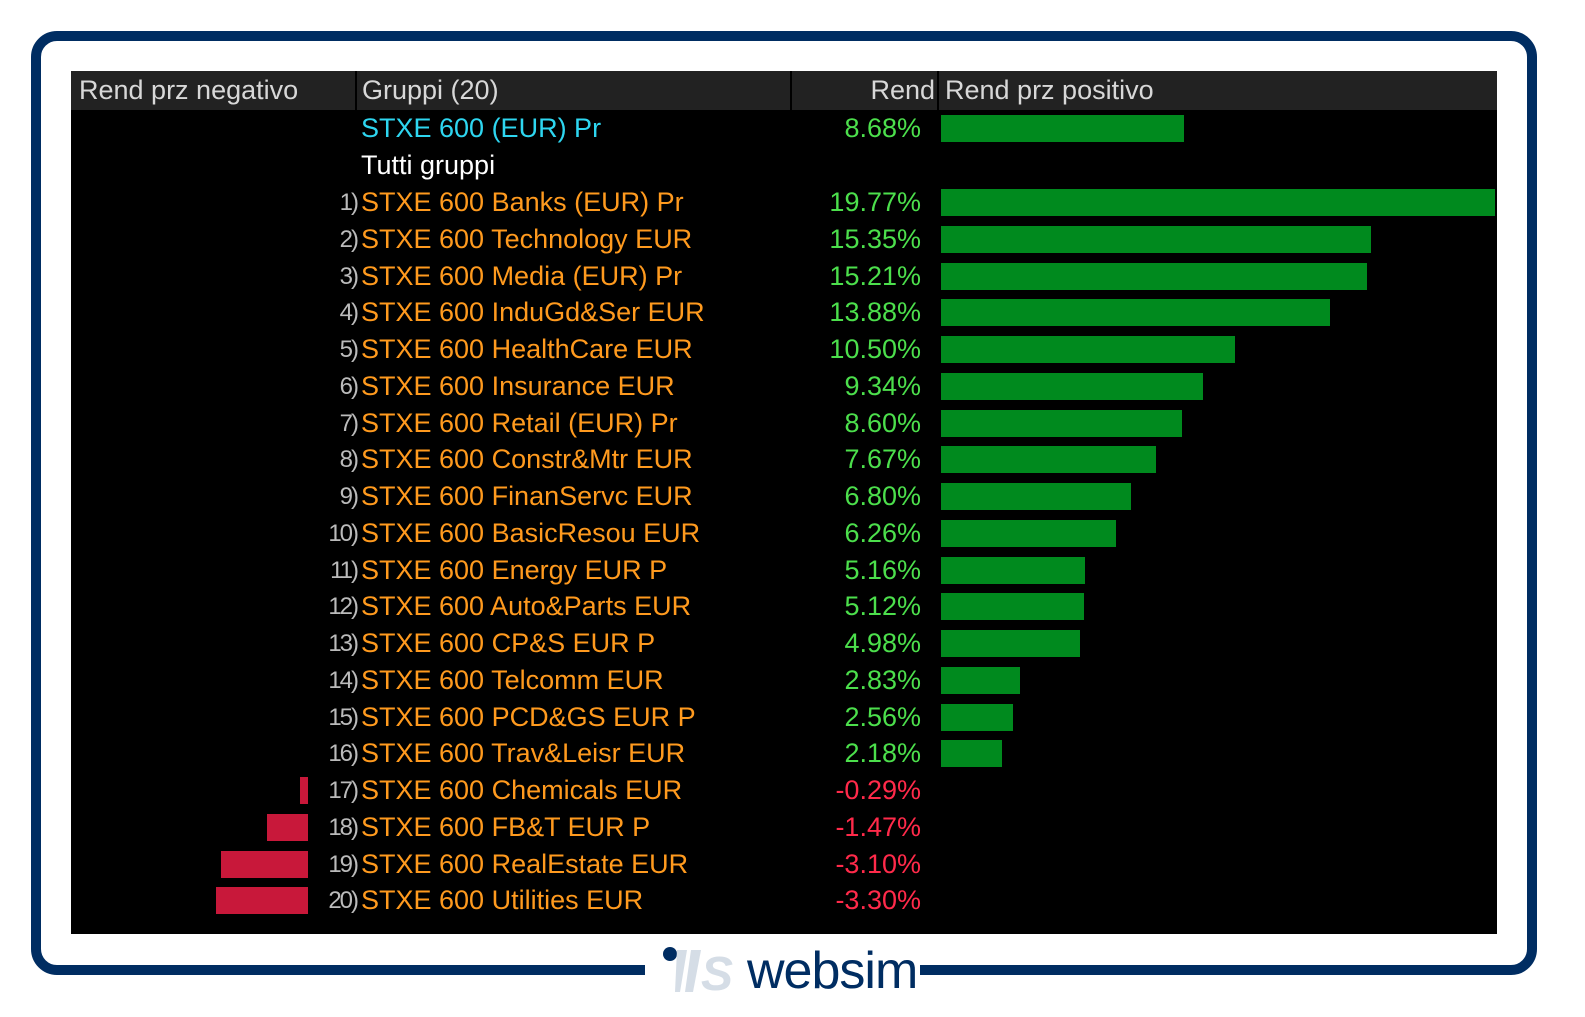 The width and height of the screenshot is (1585, 1017). I want to click on logo-text: websim, so click(832, 971).